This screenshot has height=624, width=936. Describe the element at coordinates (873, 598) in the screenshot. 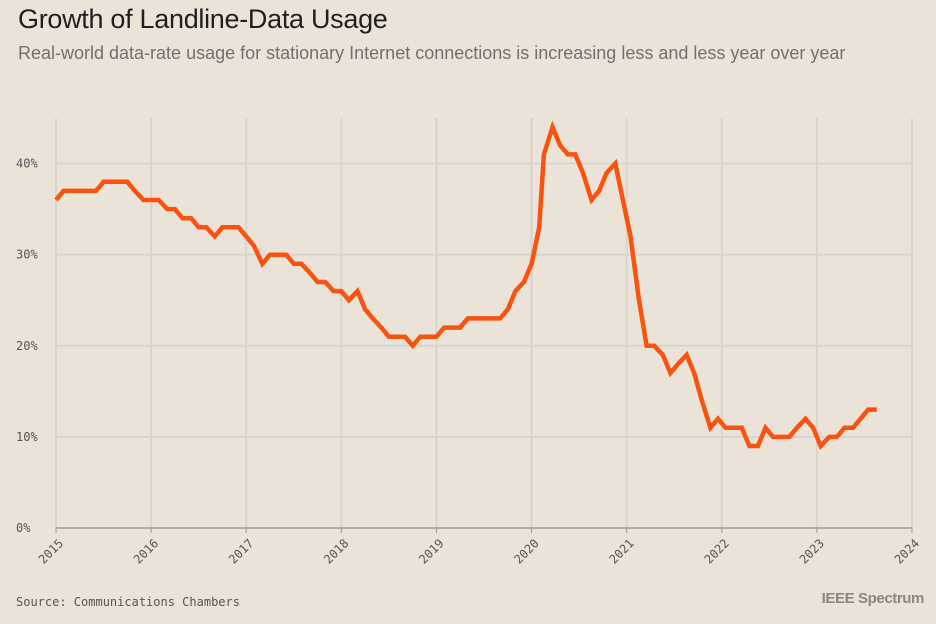

I see `brand-logo: IEEE Spectrum` at that location.